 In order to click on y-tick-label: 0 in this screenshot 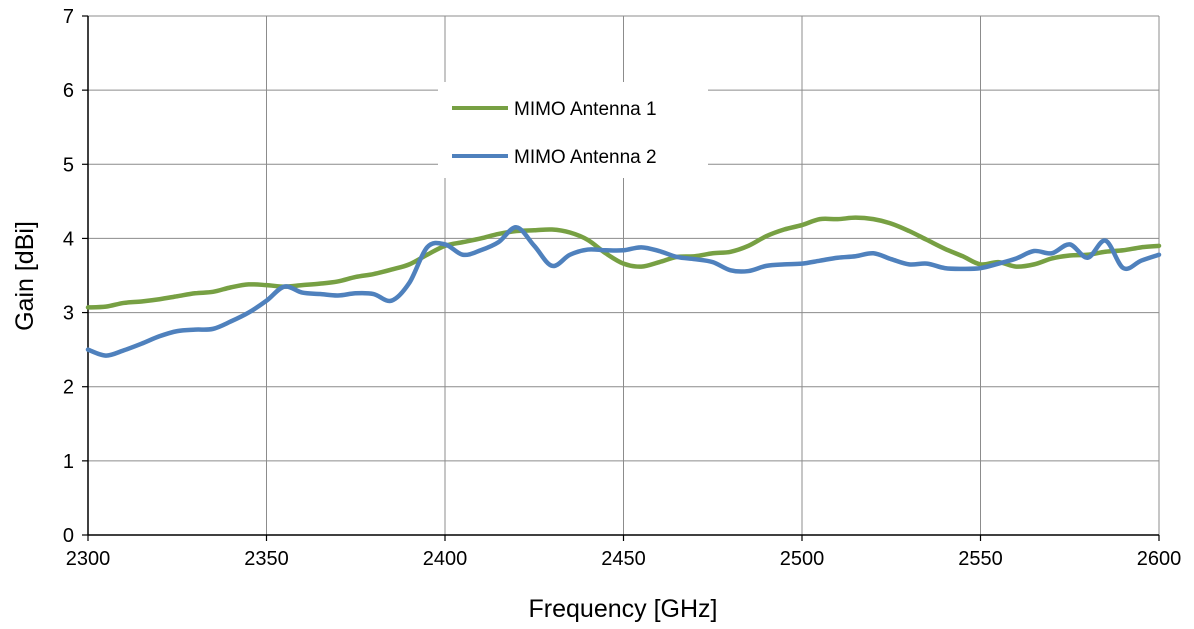, I will do `click(68, 536)`.